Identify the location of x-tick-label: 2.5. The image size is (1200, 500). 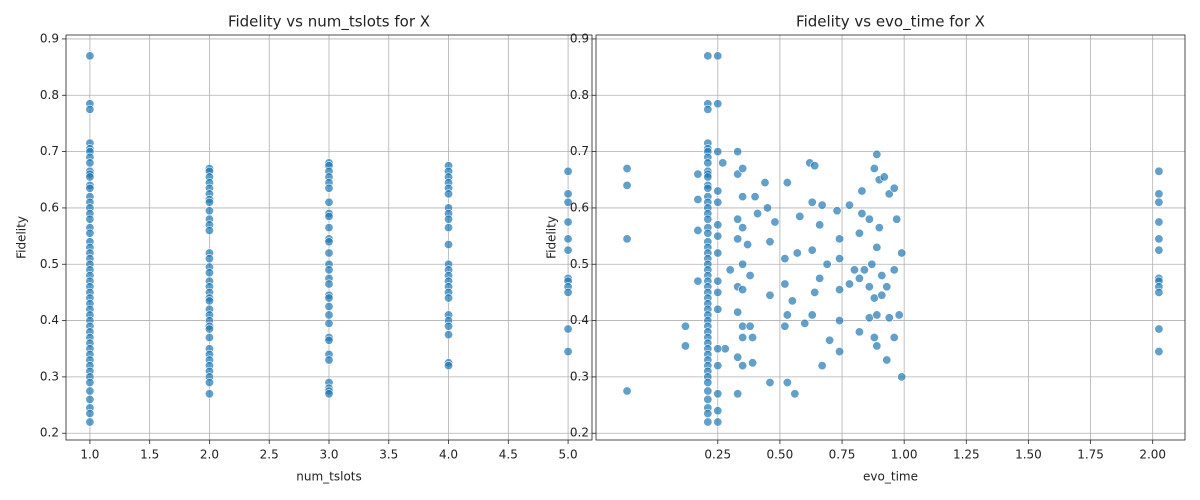
(269, 455).